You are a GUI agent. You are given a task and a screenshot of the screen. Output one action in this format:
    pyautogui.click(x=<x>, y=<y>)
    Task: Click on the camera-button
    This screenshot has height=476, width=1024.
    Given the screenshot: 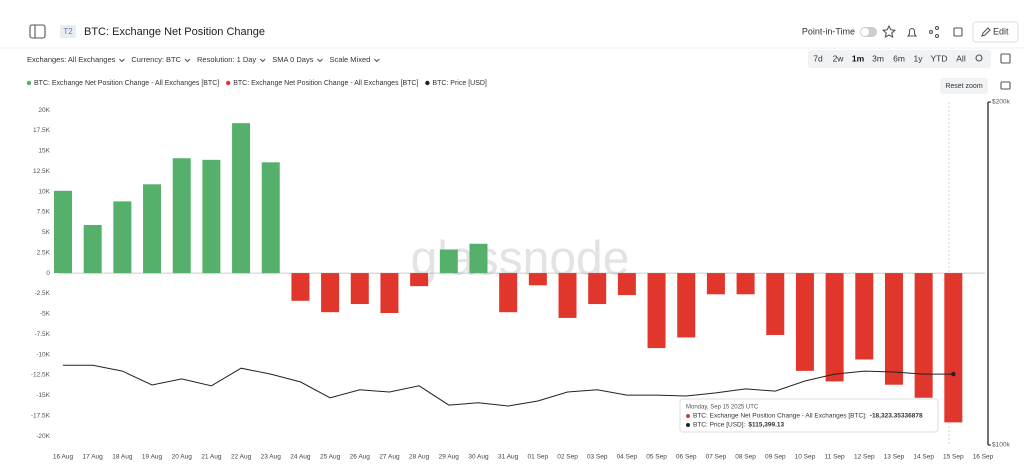 What is the action you would take?
    pyautogui.click(x=1005, y=85)
    